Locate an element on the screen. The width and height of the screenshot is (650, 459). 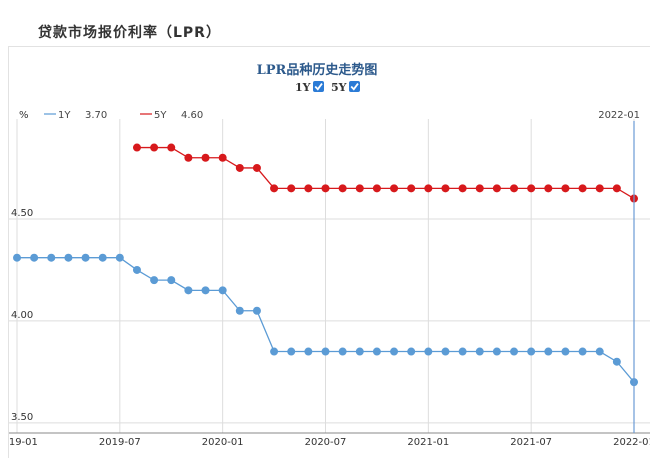
x-tick-label: 2019-01 is located at coordinates (23, 442).